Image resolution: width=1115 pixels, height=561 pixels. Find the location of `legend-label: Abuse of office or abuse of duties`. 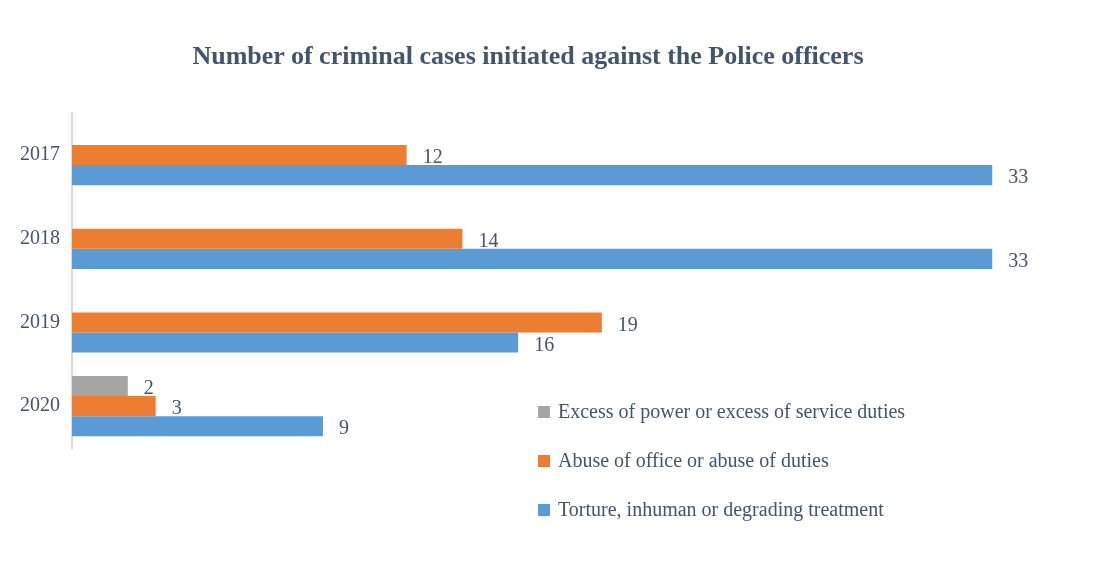

legend-label: Abuse of office or abuse of duties is located at coordinates (693, 460).